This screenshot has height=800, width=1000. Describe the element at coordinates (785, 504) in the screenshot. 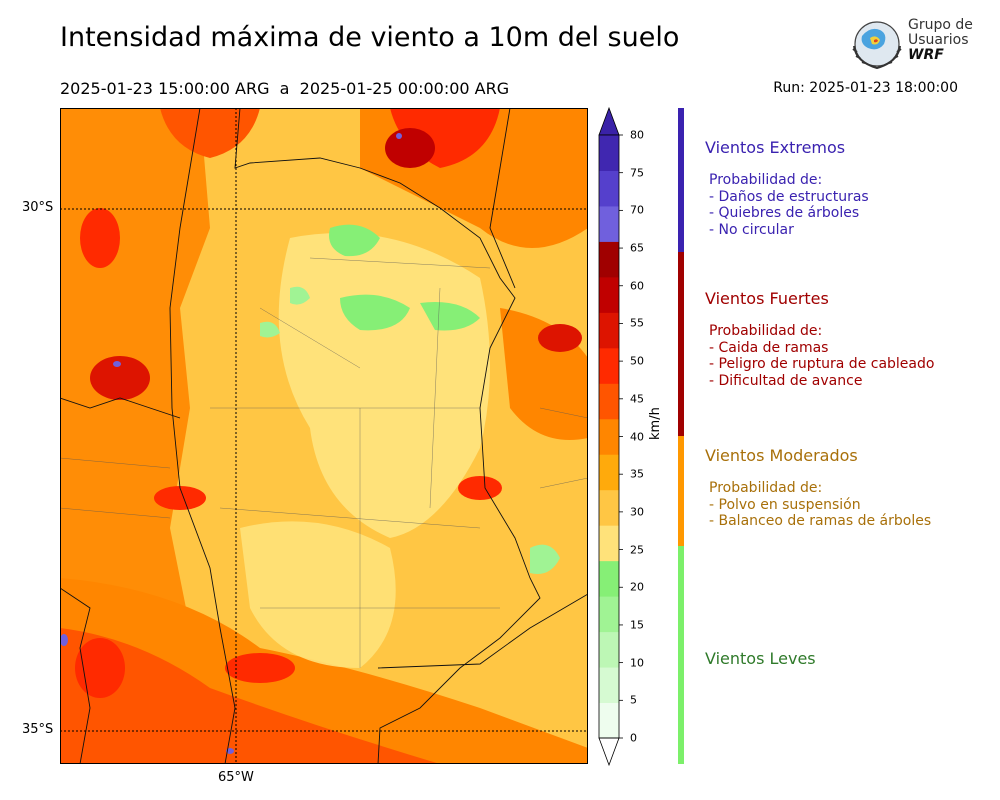

I see `desc-line: - Polvo en suspensión` at that location.